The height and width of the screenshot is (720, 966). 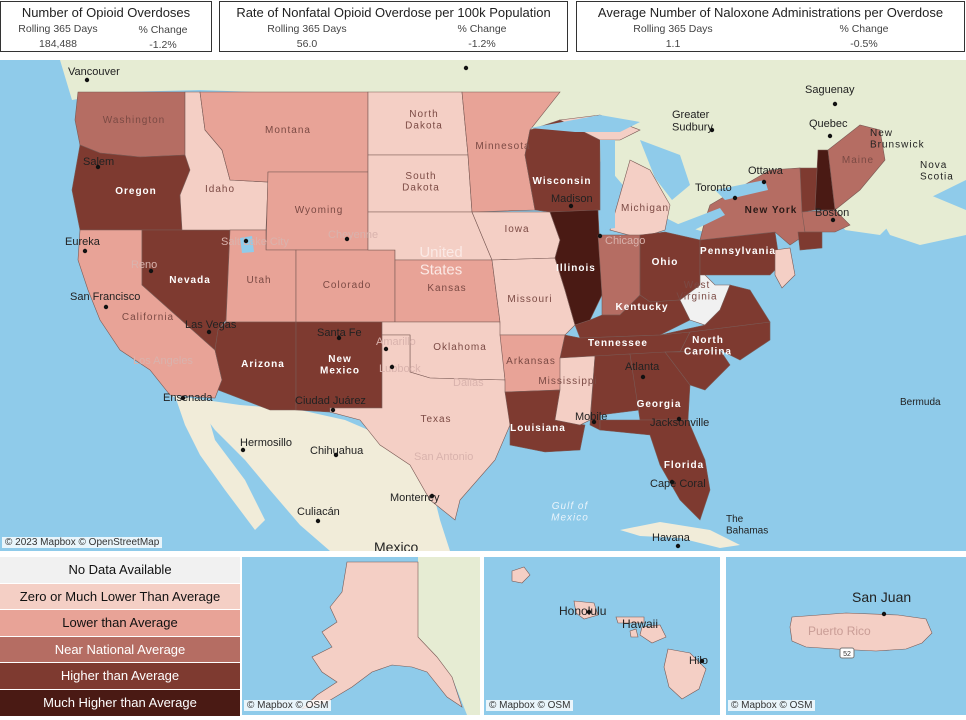 What do you see at coordinates (288, 130) in the screenshot?
I see `label-montana: Montana` at bounding box center [288, 130].